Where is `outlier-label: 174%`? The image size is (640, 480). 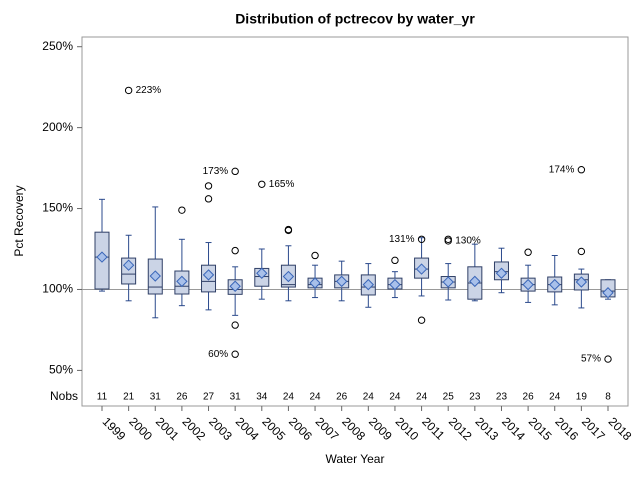 outlier-label: 174% is located at coordinates (562, 169).